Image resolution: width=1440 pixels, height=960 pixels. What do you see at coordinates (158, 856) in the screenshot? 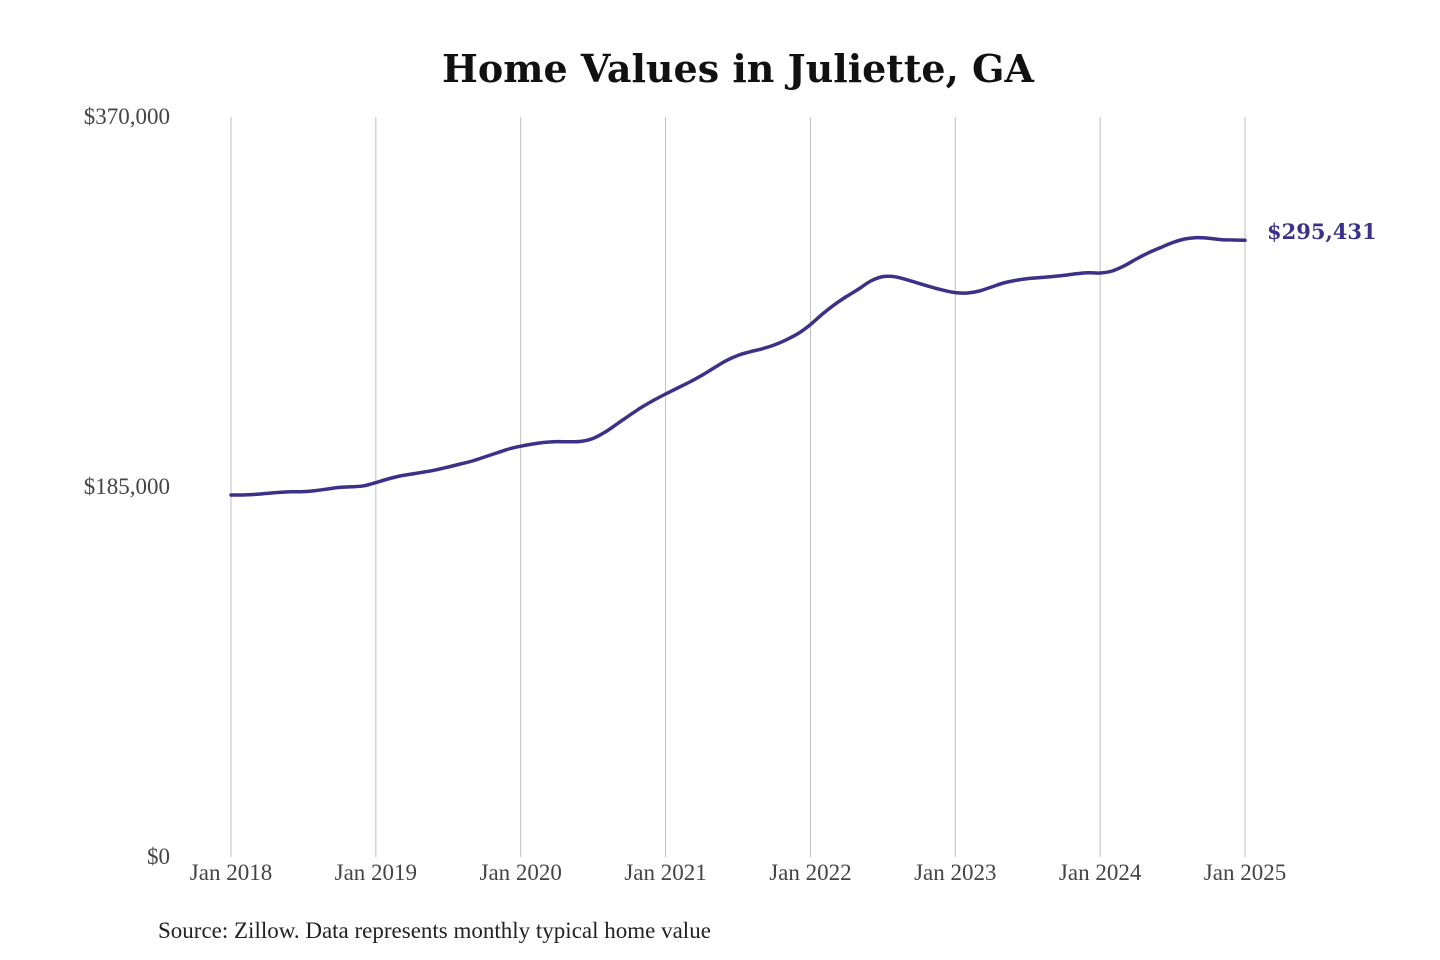
I see `y-tick-label: $0` at bounding box center [158, 856].